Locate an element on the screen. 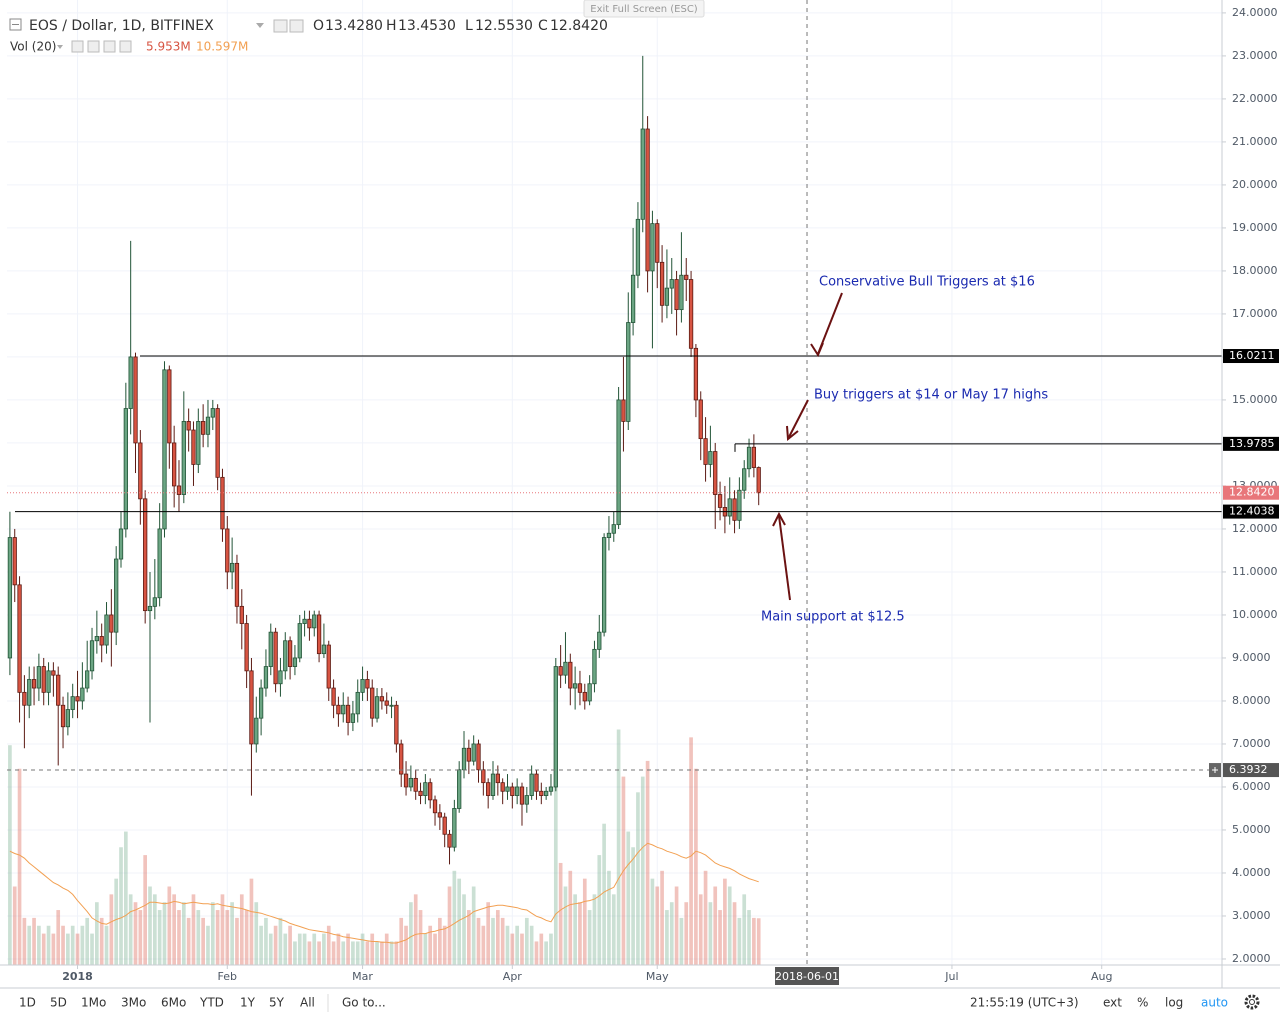 The height and width of the screenshot is (1024, 1280). ohlc-value: 12.5530 is located at coordinates (504, 26).